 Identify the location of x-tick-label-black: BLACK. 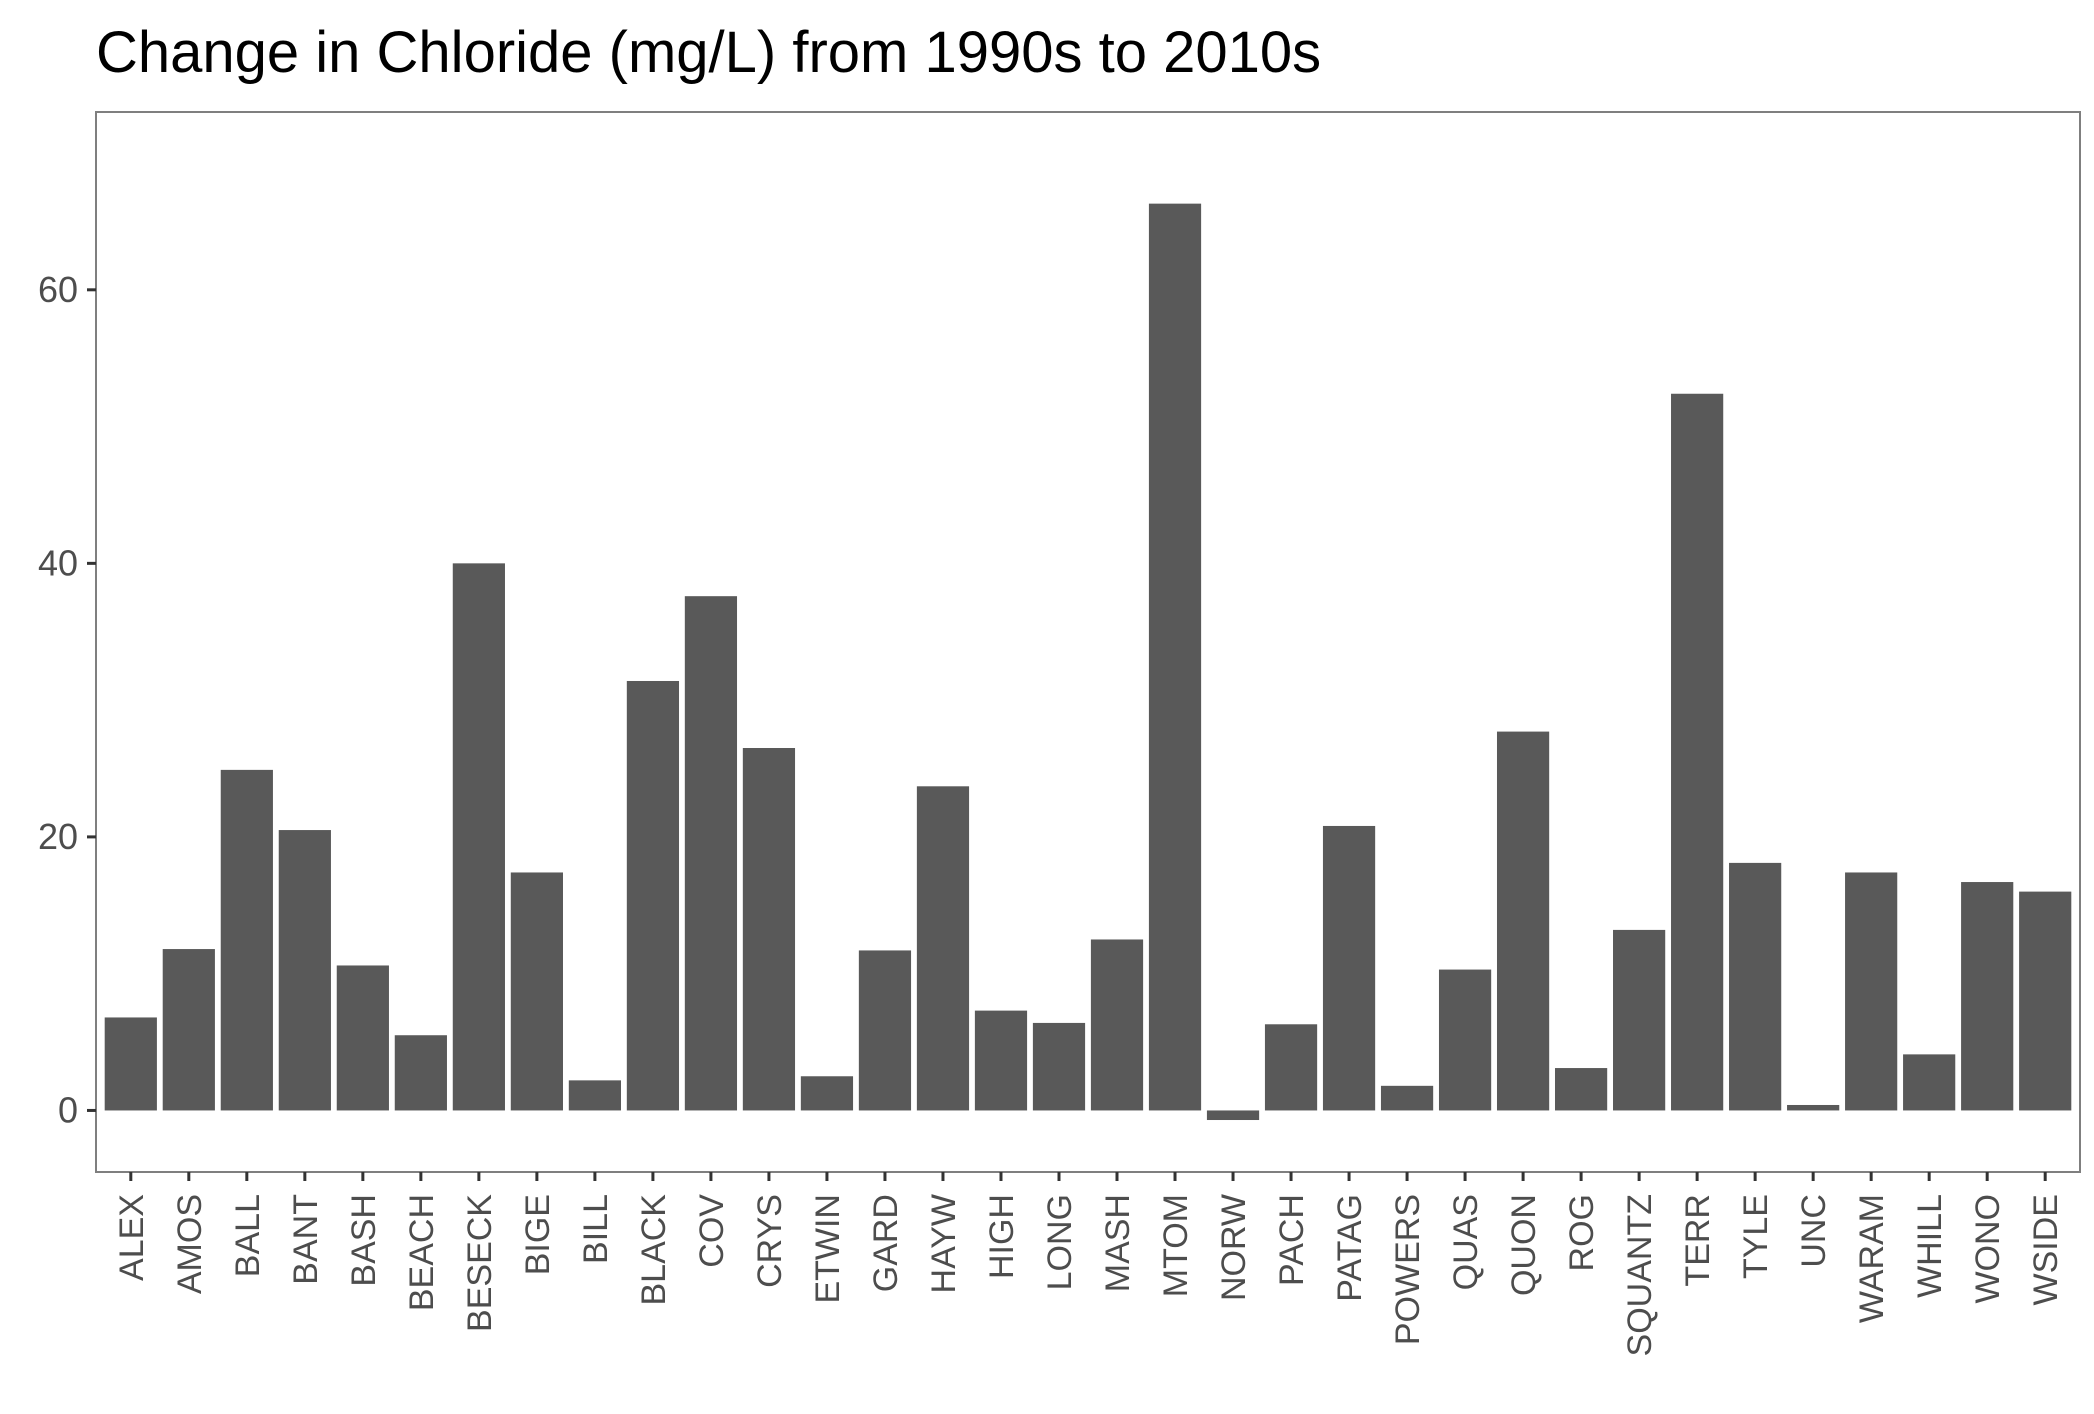
(654, 1250).